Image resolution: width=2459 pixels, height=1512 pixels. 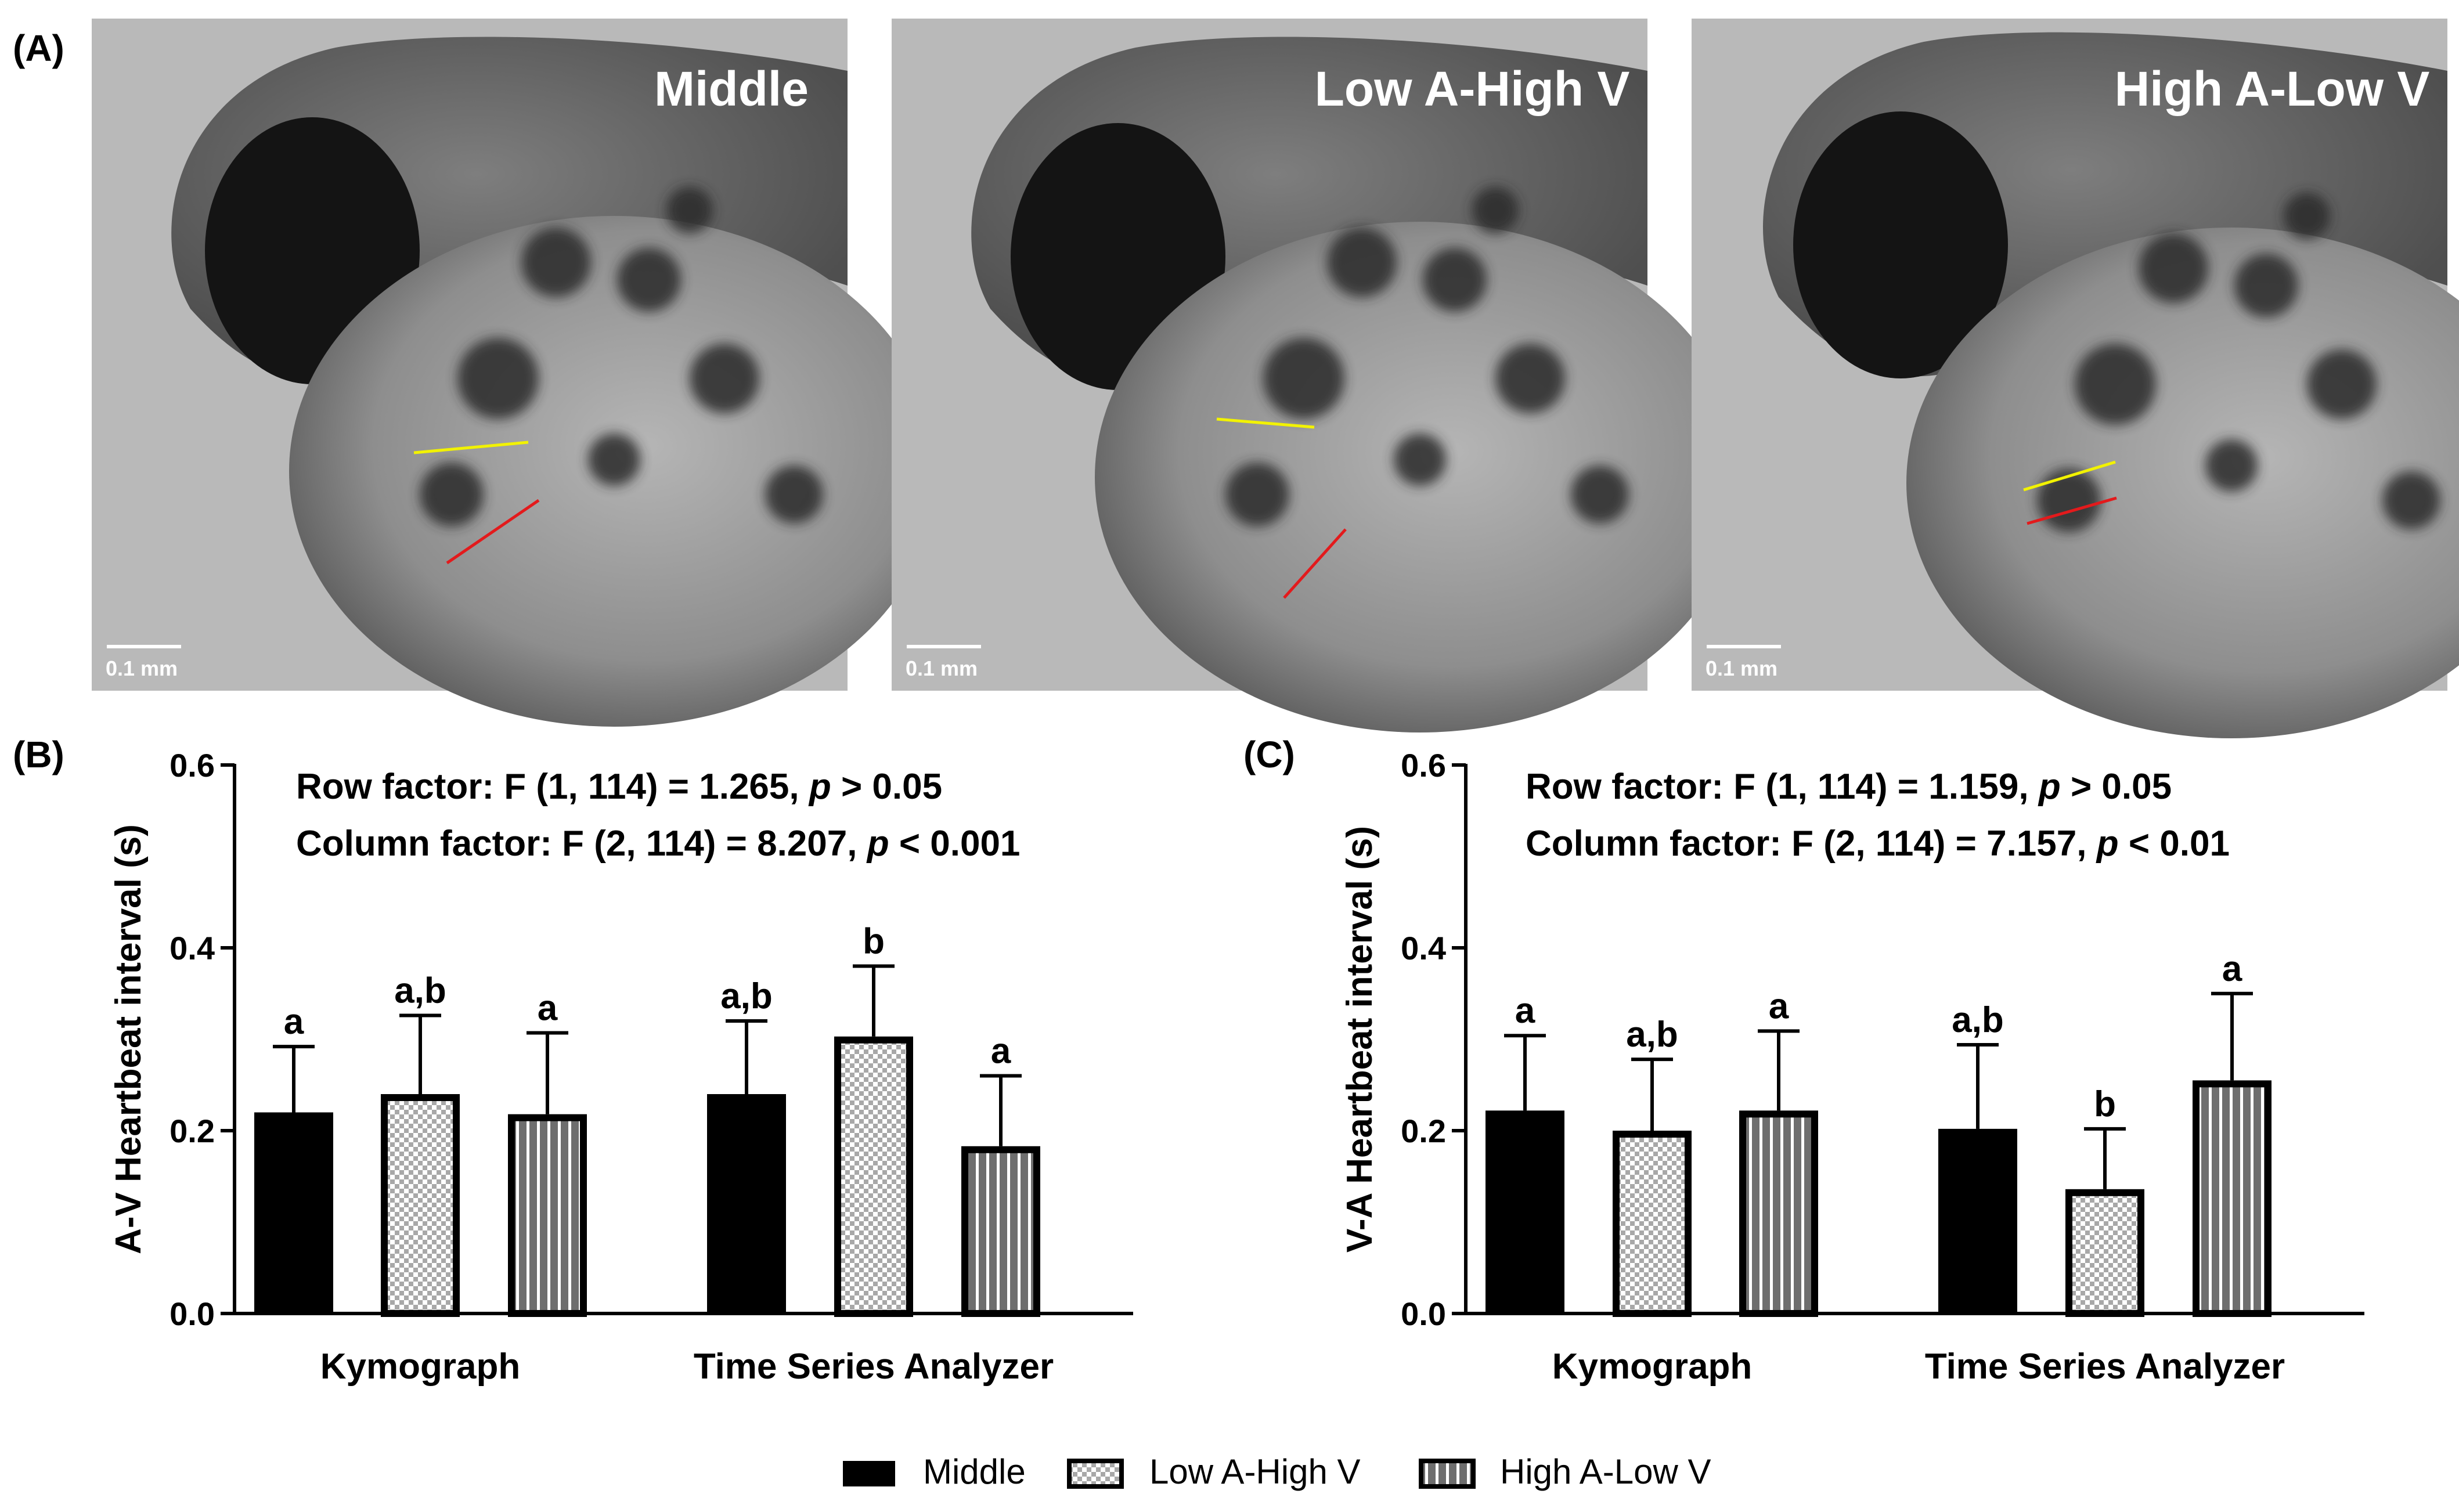 I want to click on legend-item-low-a-high-v: Low A-High V, so click(x=1214, y=1471).